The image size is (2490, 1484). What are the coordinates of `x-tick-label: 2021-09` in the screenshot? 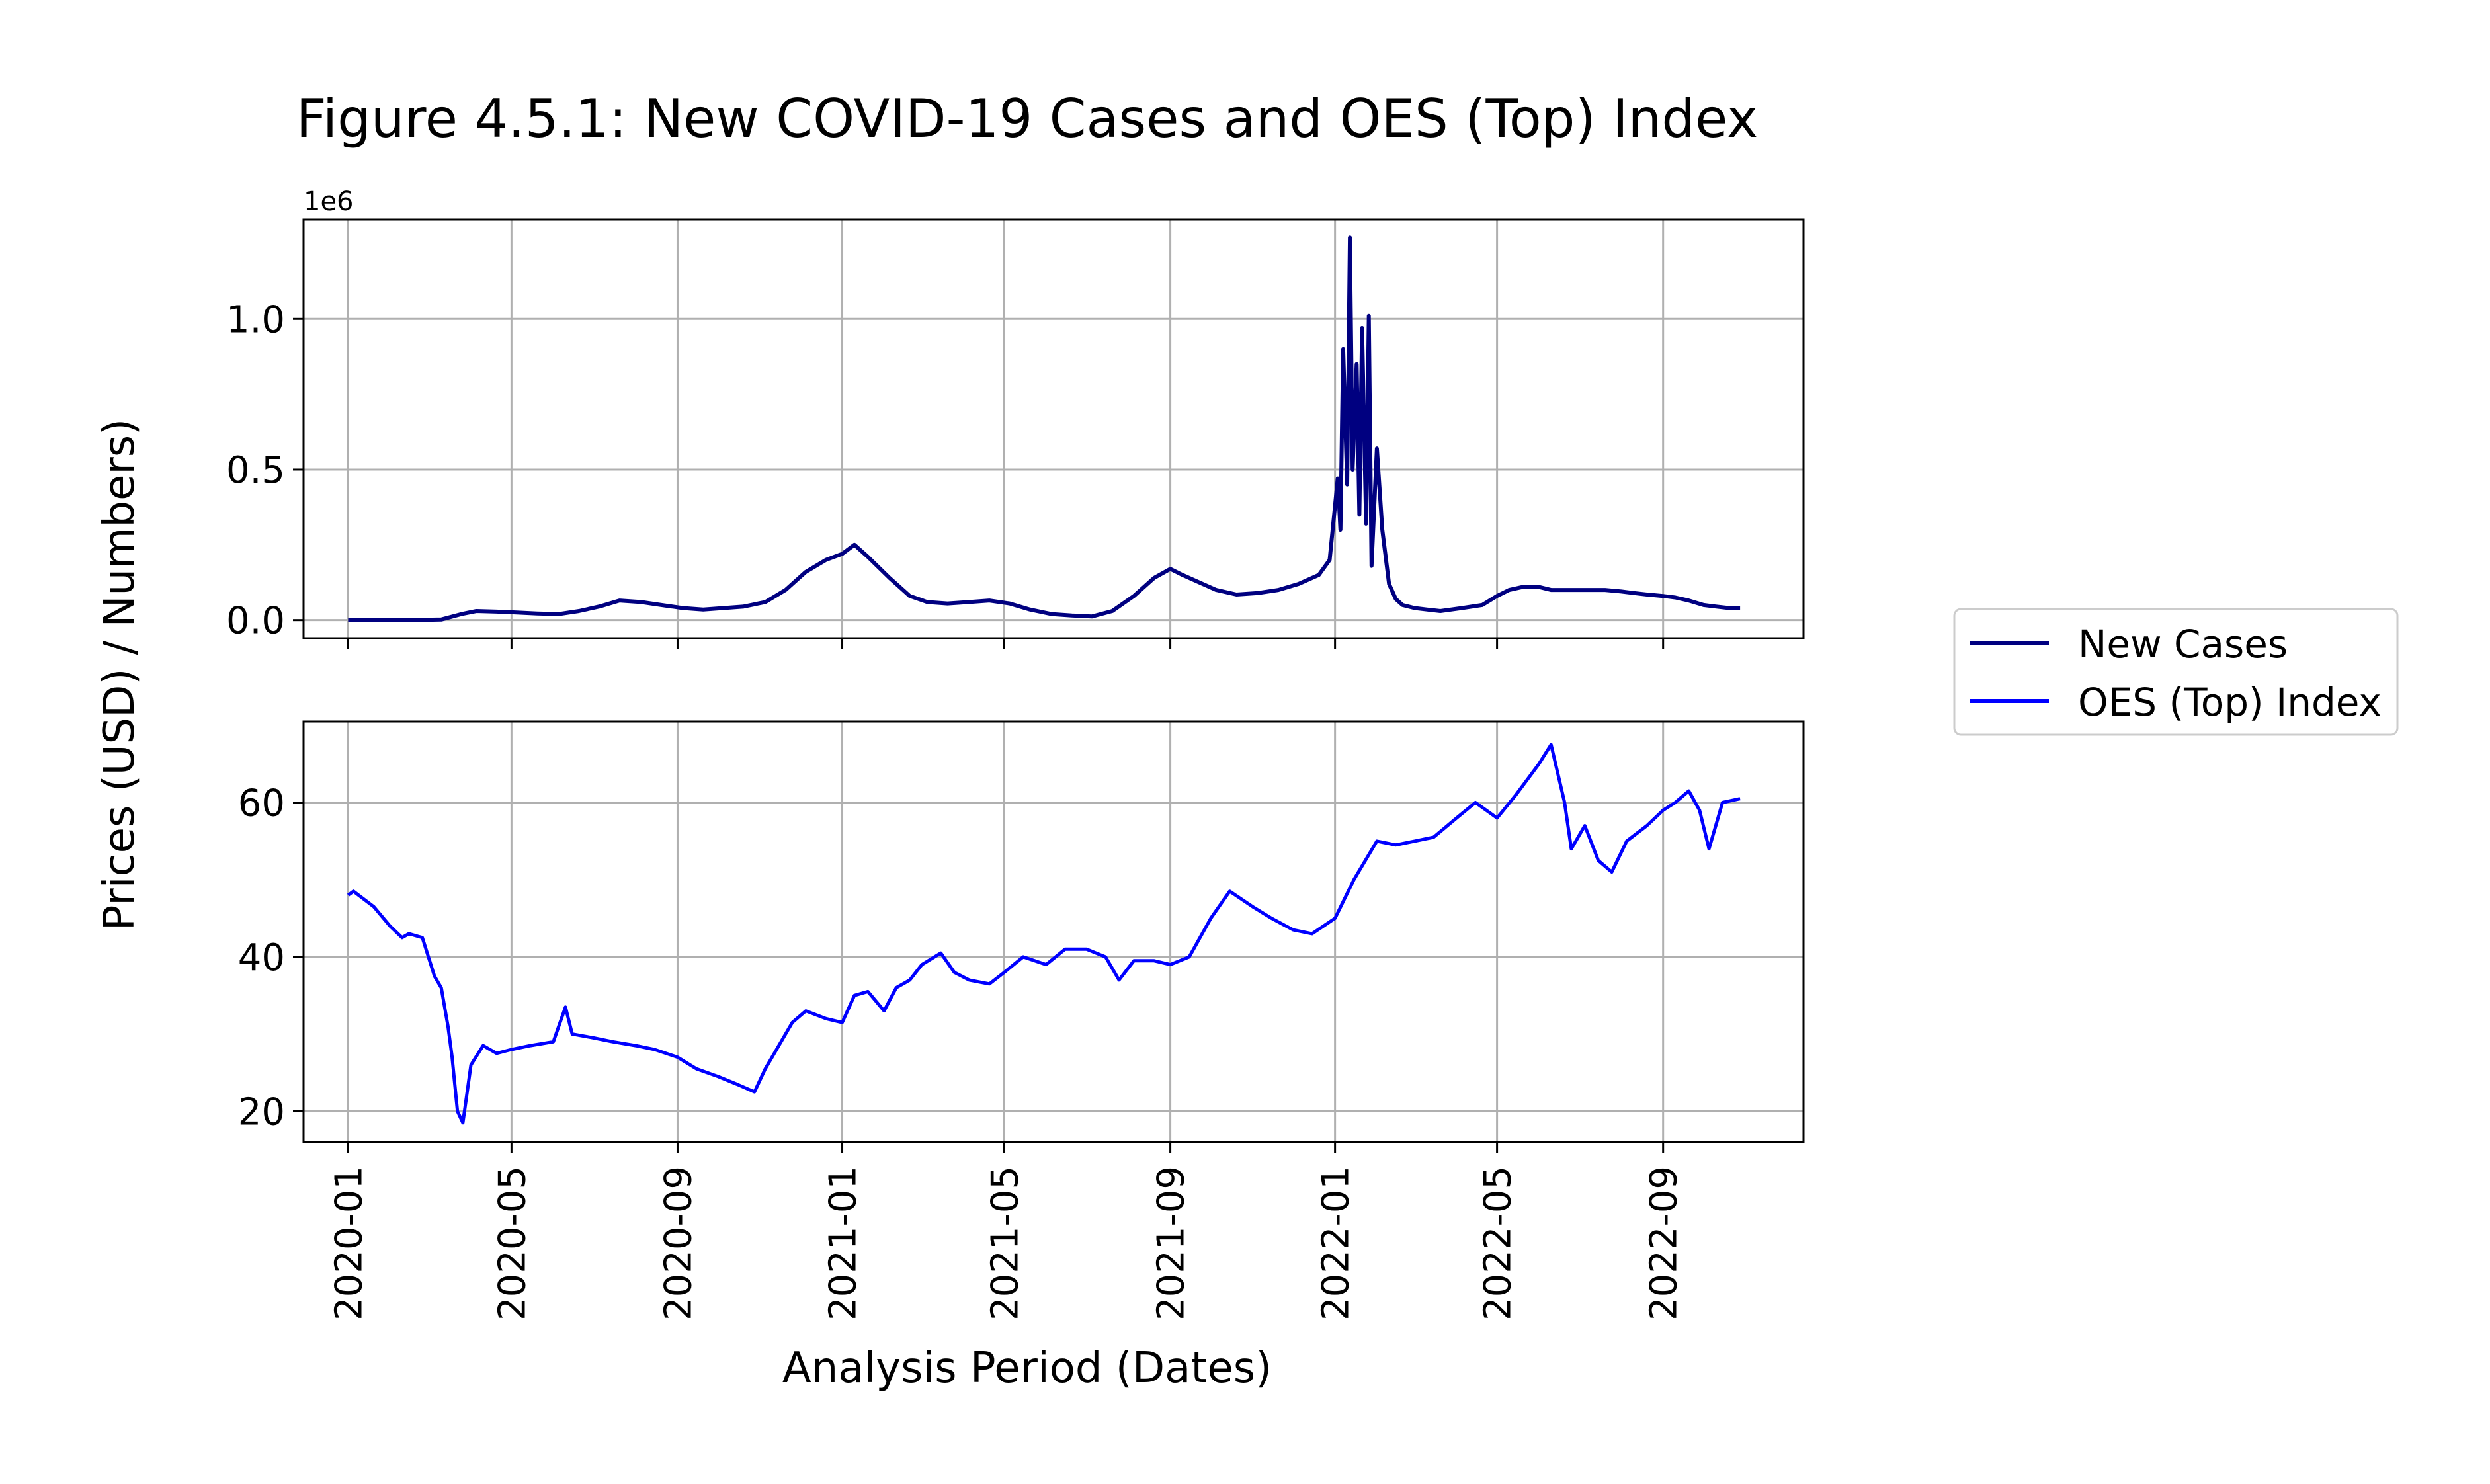 It's located at (1171, 1243).